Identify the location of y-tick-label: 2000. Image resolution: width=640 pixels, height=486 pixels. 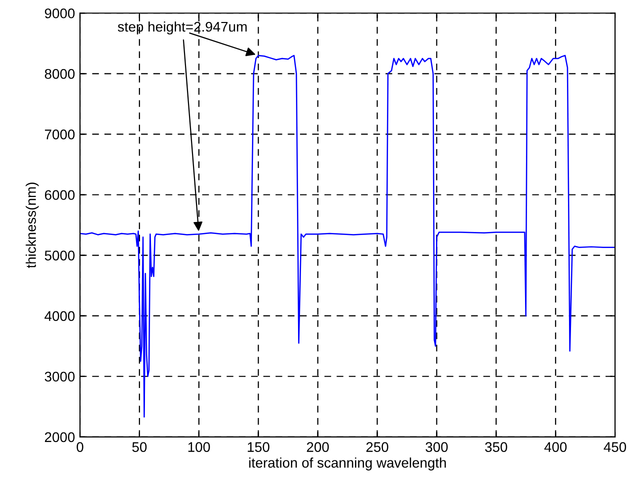
(59, 437).